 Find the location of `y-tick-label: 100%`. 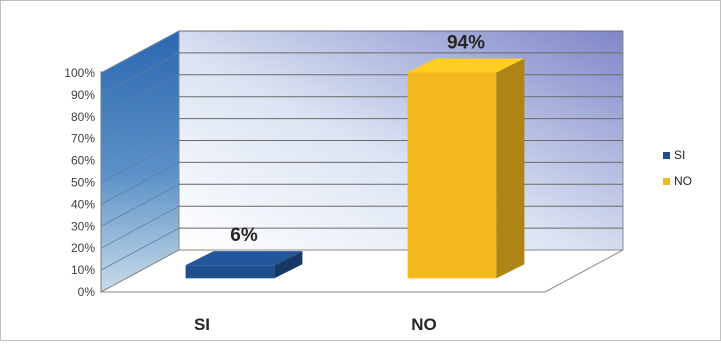

y-tick-label: 100% is located at coordinates (79, 73).